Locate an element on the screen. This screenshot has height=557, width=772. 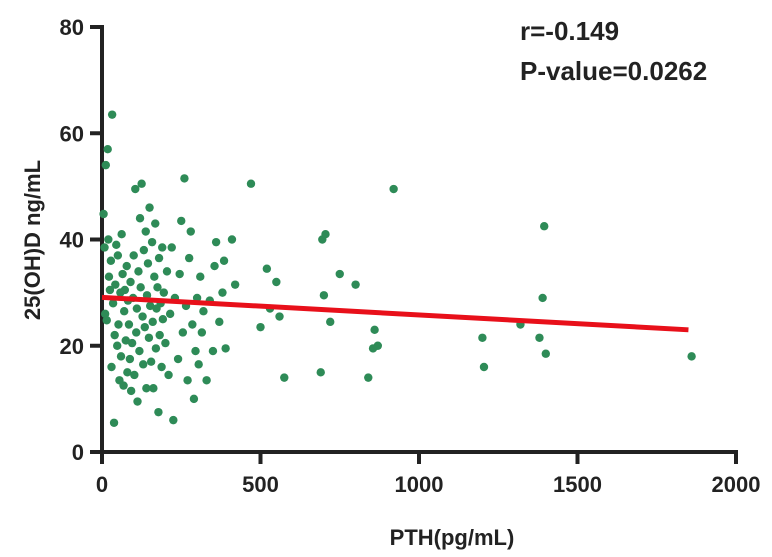
x-axis-title: PTH(pg/mL) is located at coordinates (452, 537).